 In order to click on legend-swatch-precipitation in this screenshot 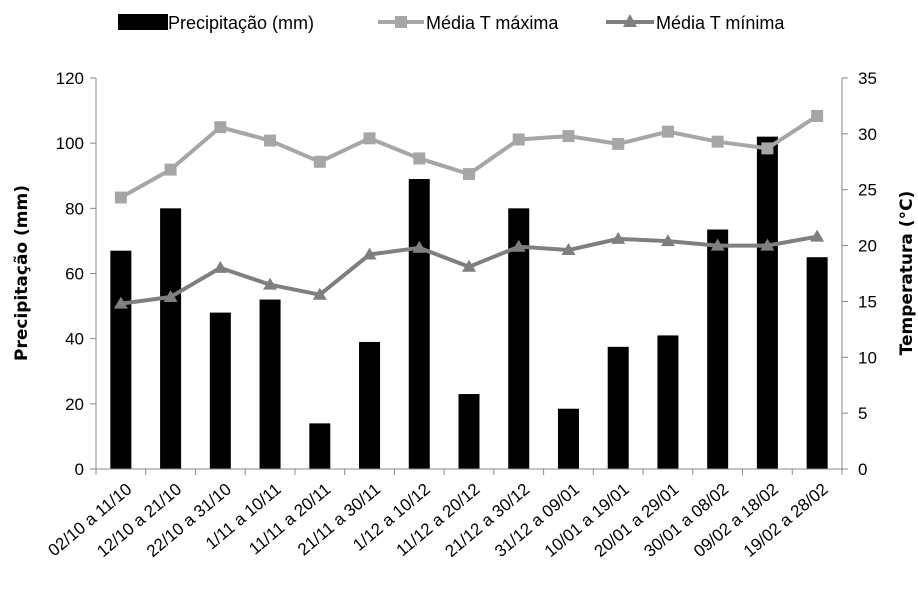, I will do `click(143, 22)`.